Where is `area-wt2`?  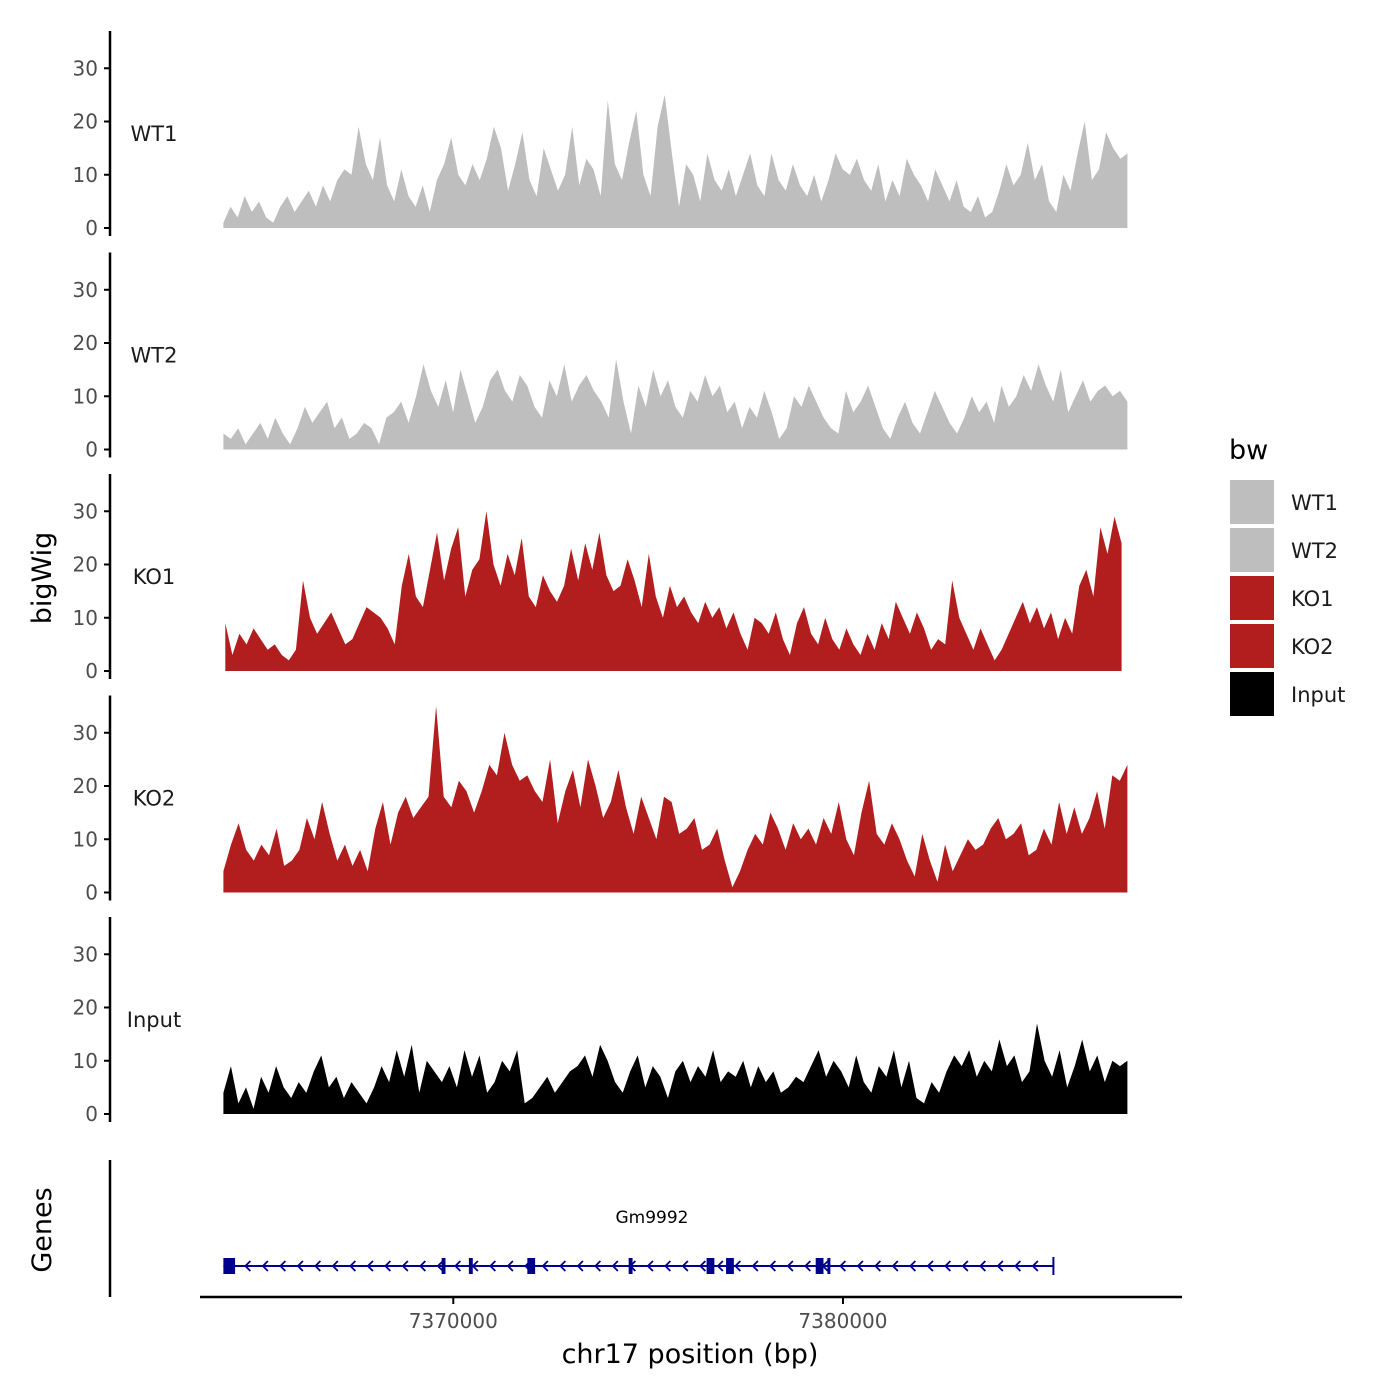
area-wt2 is located at coordinates (675, 404).